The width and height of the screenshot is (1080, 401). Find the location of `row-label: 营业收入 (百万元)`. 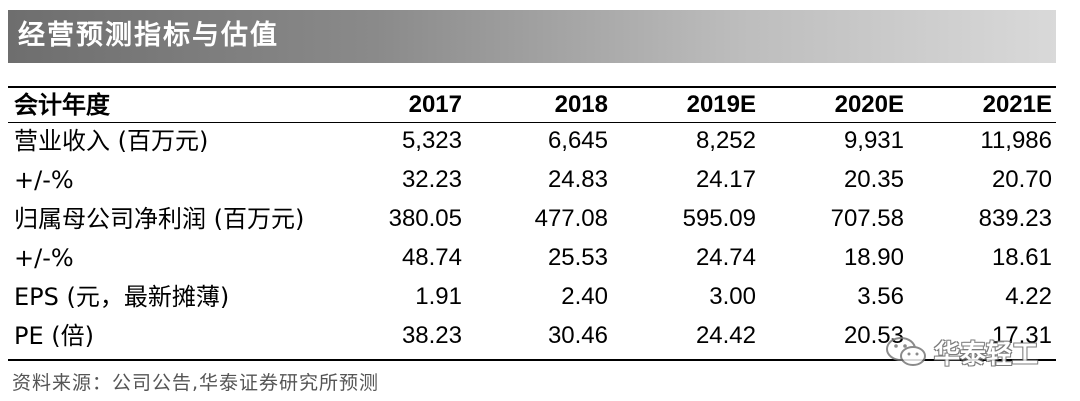

row-label: 营业收入 (百万元) is located at coordinates (111, 141).